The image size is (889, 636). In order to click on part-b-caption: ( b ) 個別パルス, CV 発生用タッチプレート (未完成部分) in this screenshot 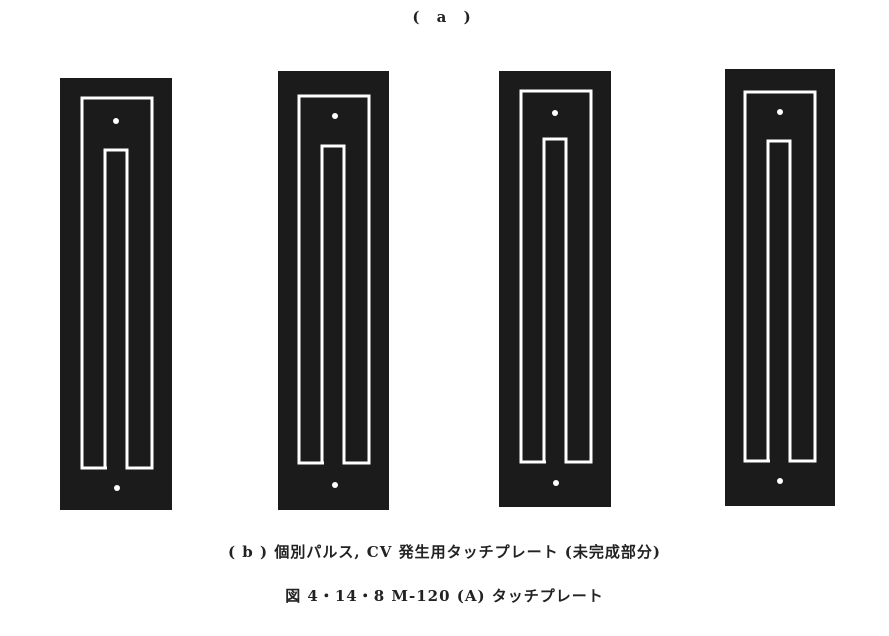, I will do `click(444, 552)`.